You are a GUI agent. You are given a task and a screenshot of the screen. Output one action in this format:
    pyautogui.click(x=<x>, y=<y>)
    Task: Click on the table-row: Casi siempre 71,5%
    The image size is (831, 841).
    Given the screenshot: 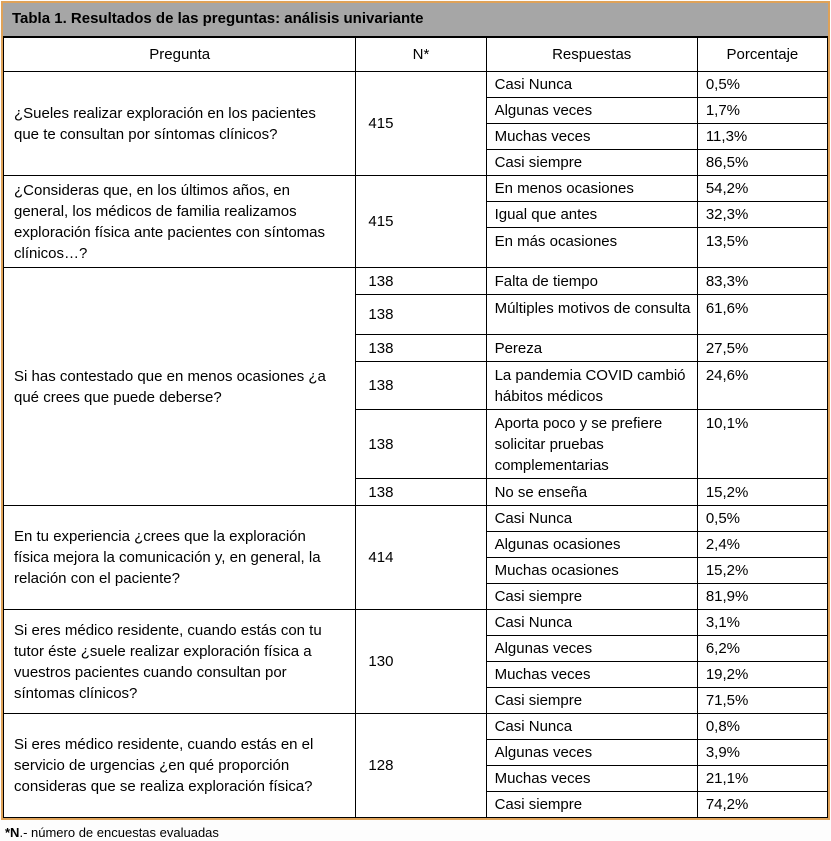 What is the action you would take?
    pyautogui.click(x=416, y=700)
    